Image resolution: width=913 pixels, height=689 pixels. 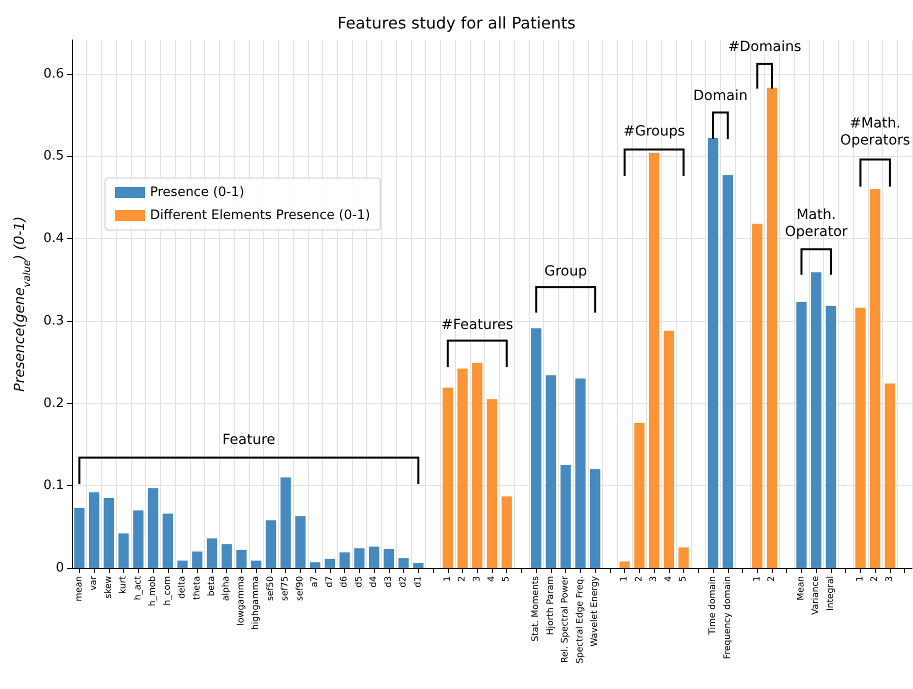 What do you see at coordinates (300, 588) in the screenshot?
I see `x-tick-label: sef90` at bounding box center [300, 588].